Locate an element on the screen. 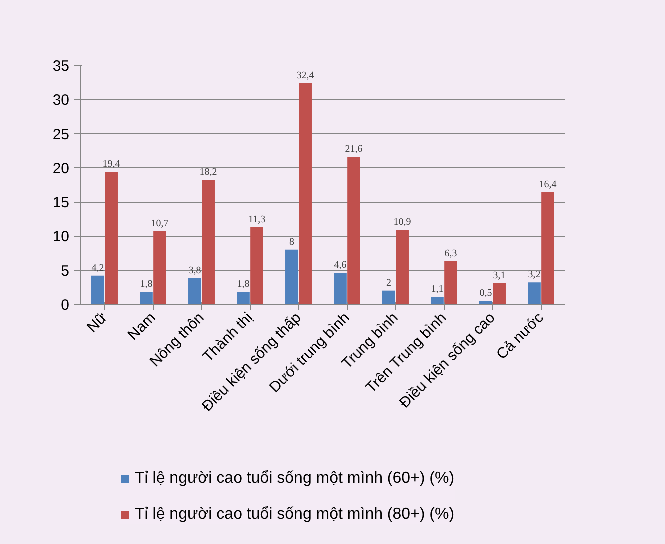 This screenshot has height=544, width=665. y-tick-label: 15 is located at coordinates (61, 203).